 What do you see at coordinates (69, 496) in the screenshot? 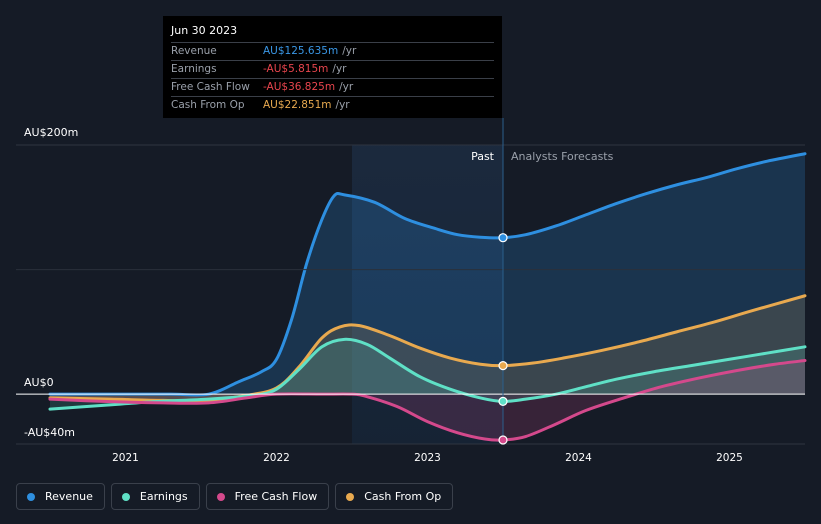
I see `legend-item-label: Revenue` at bounding box center [69, 496].